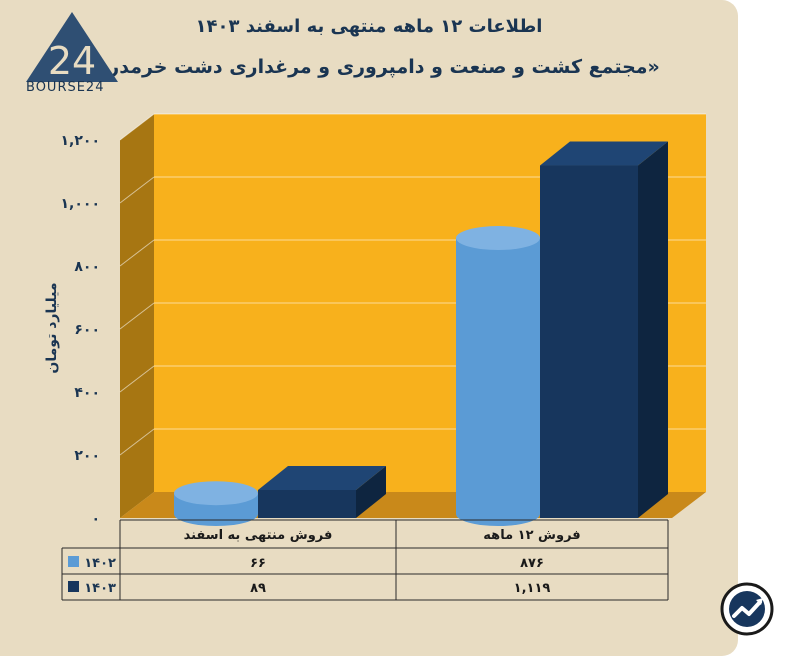  What do you see at coordinates (72, 61) in the screenshot?
I see `logo-mark: 24` at bounding box center [72, 61].